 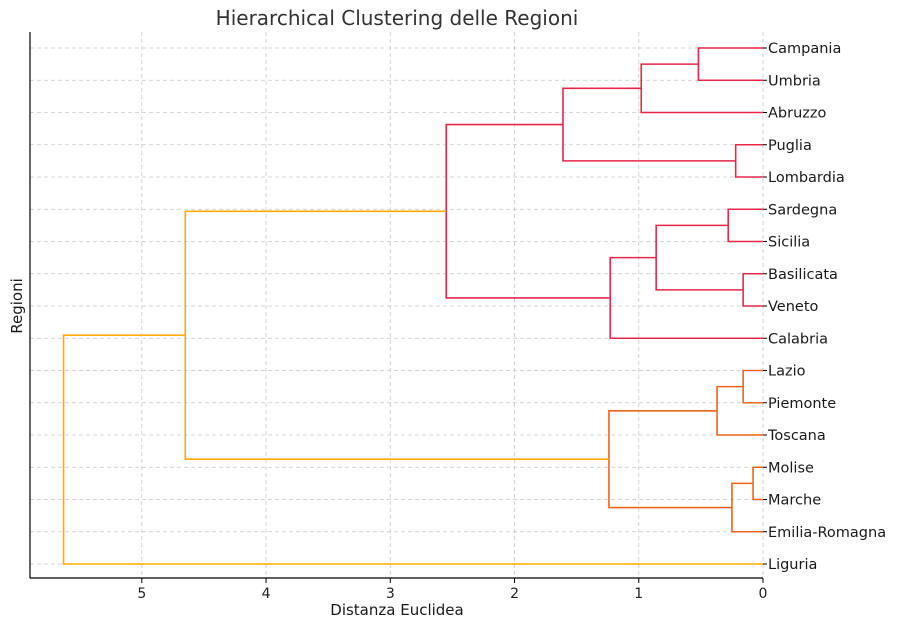 What do you see at coordinates (141, 594) in the screenshot?
I see `x-tick-label-0: 5` at bounding box center [141, 594].